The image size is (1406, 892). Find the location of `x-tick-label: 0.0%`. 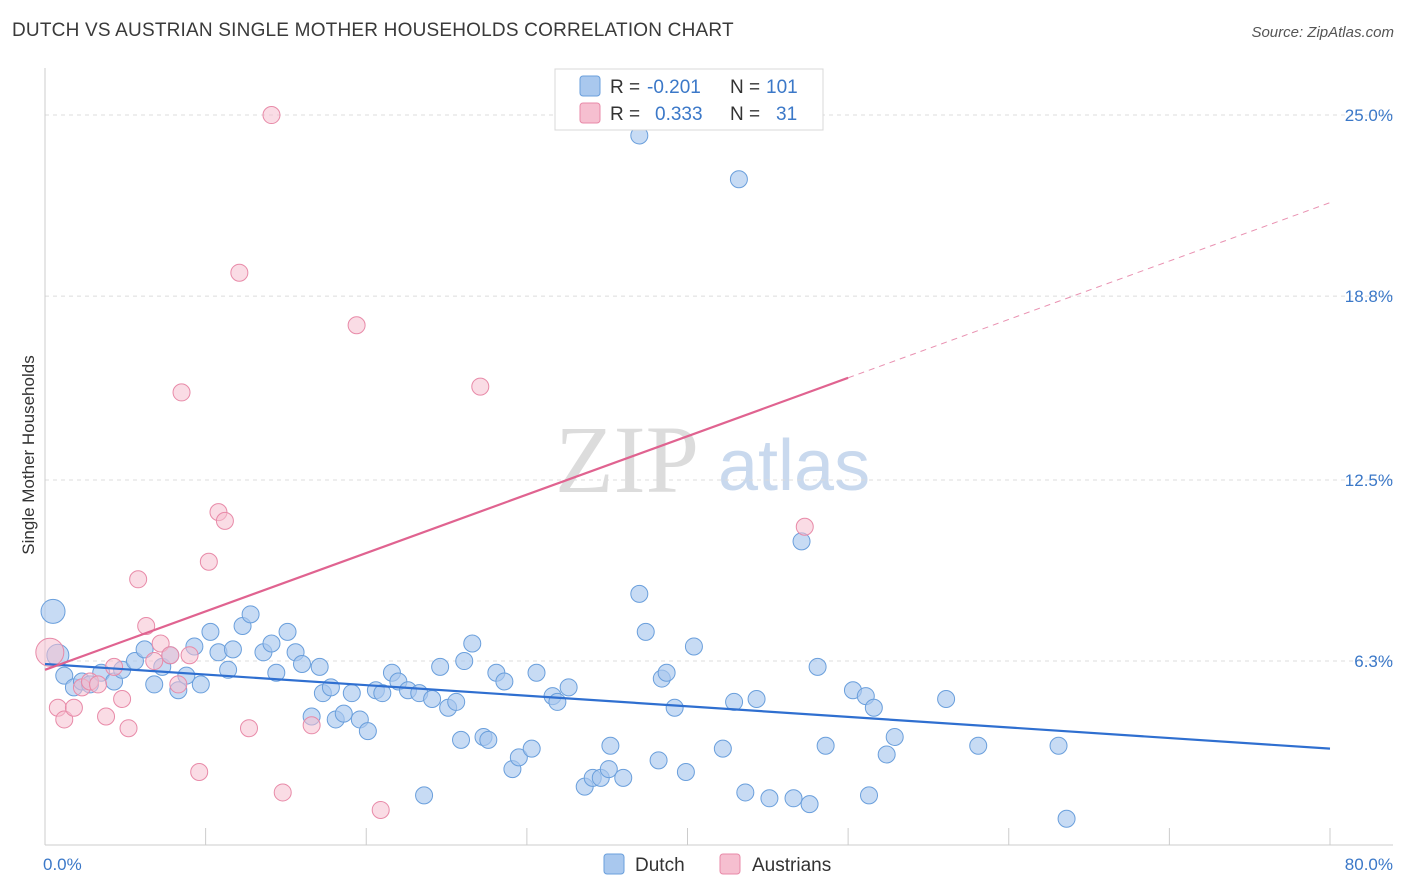

x-tick-label: 0.0% is located at coordinates (62, 864).